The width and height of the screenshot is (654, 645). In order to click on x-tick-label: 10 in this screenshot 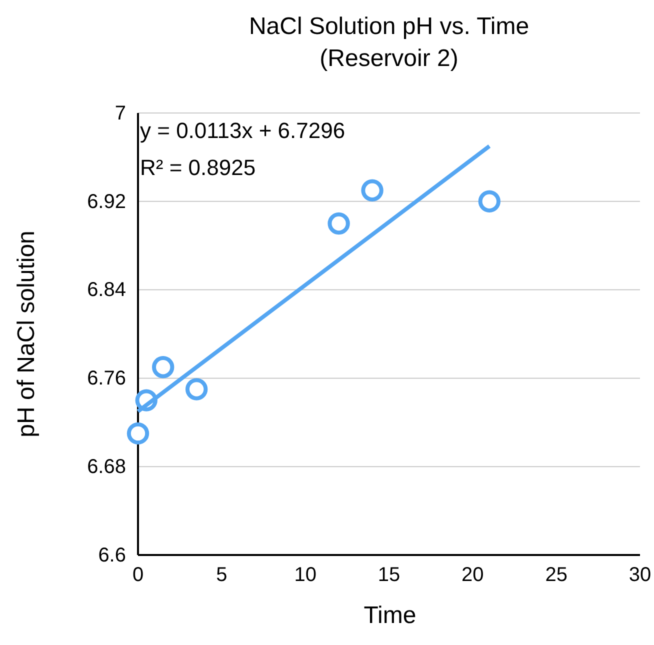, I will do `click(305, 575)`.